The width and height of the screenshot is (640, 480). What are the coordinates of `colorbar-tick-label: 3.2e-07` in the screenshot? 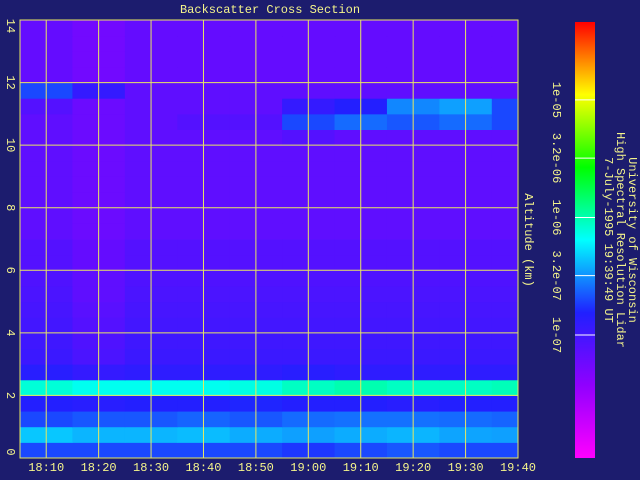 It's located at (556, 275).